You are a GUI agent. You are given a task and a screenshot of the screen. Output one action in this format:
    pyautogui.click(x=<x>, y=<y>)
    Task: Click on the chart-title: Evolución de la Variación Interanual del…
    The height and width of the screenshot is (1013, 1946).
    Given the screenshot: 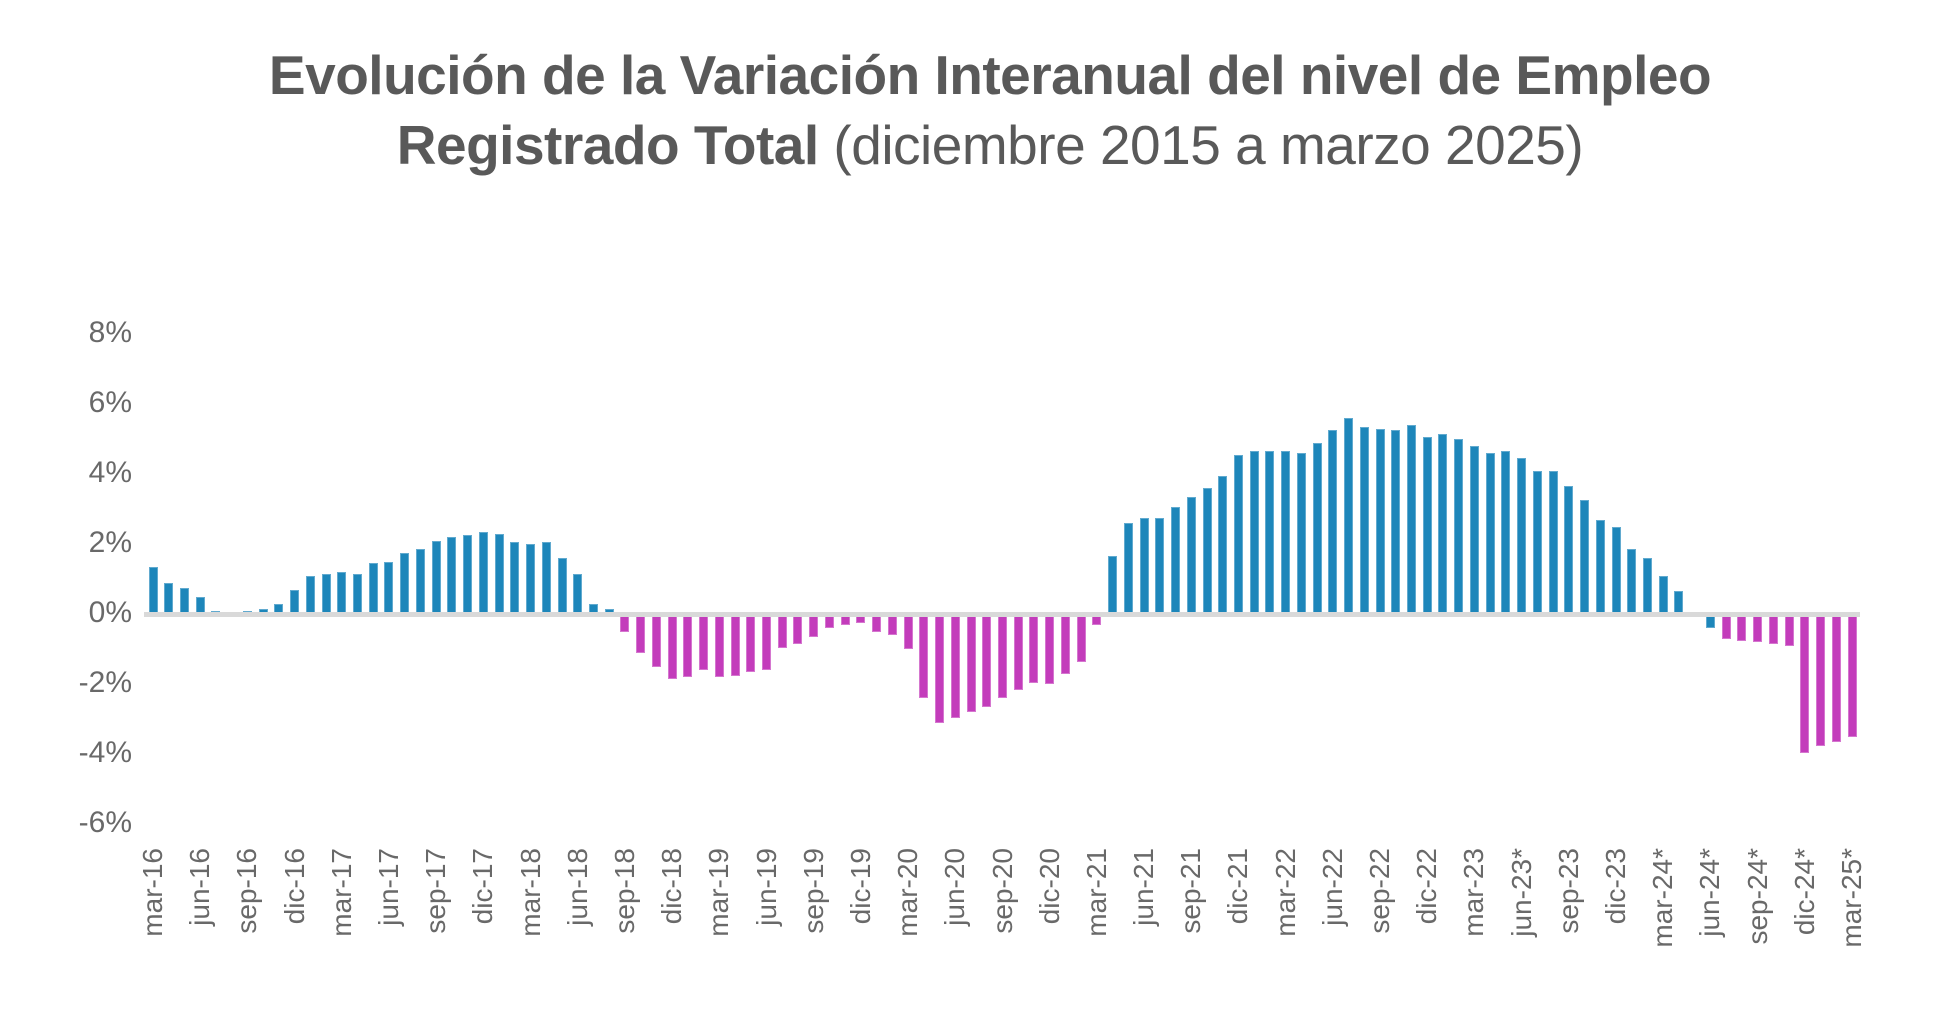 What is the action you would take?
    pyautogui.click(x=990, y=110)
    